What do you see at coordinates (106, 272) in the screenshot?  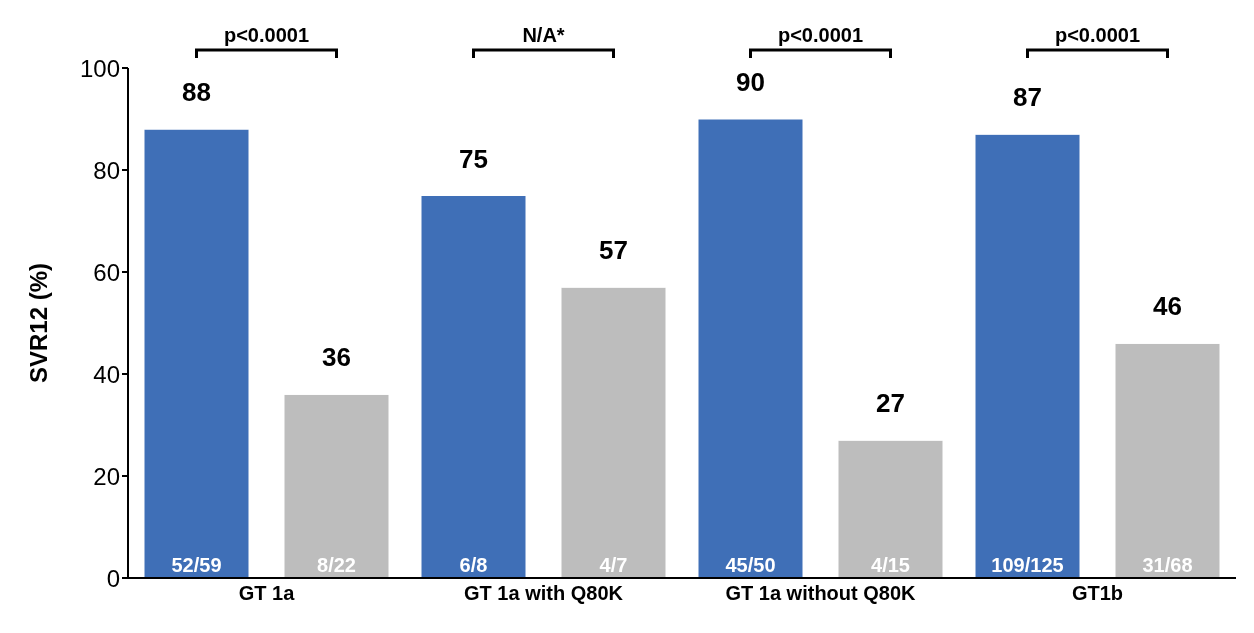 I see `y-tick-label: 60` at bounding box center [106, 272].